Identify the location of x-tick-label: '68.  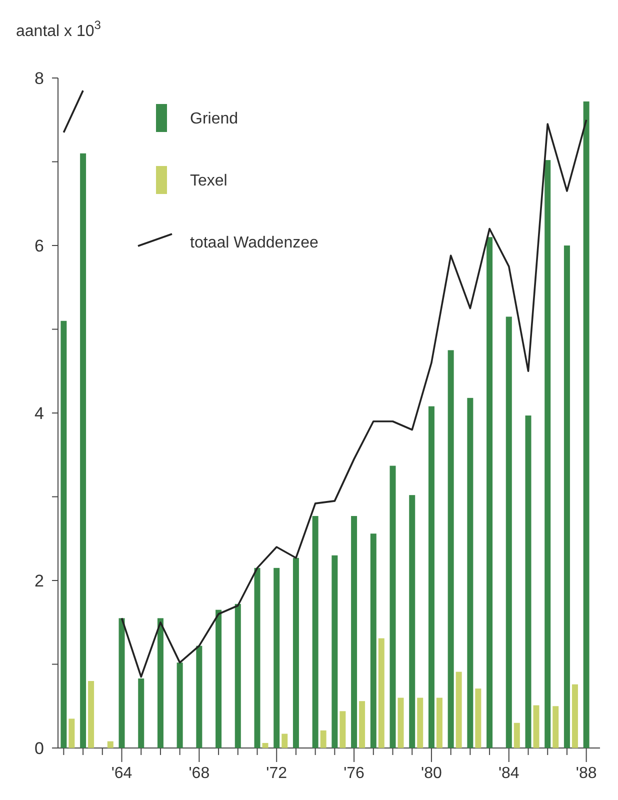
(199, 773).